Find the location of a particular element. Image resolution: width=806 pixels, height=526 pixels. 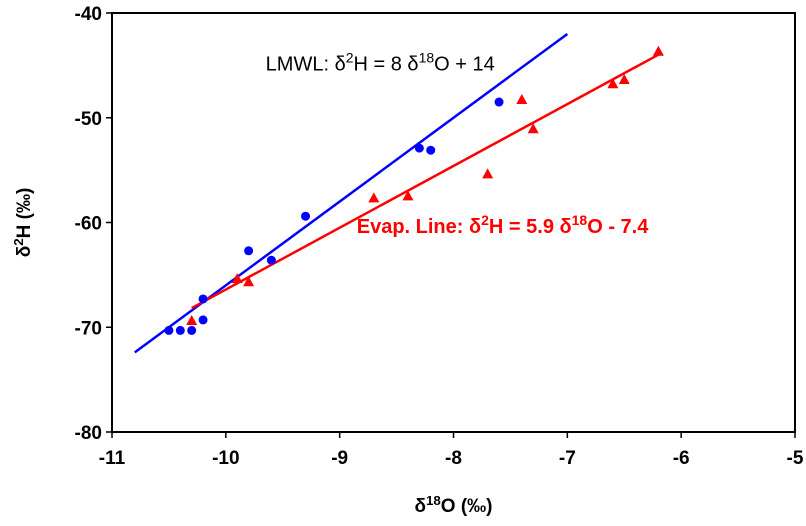

text-segment: Evap. Line: δ is located at coordinates (419, 227).